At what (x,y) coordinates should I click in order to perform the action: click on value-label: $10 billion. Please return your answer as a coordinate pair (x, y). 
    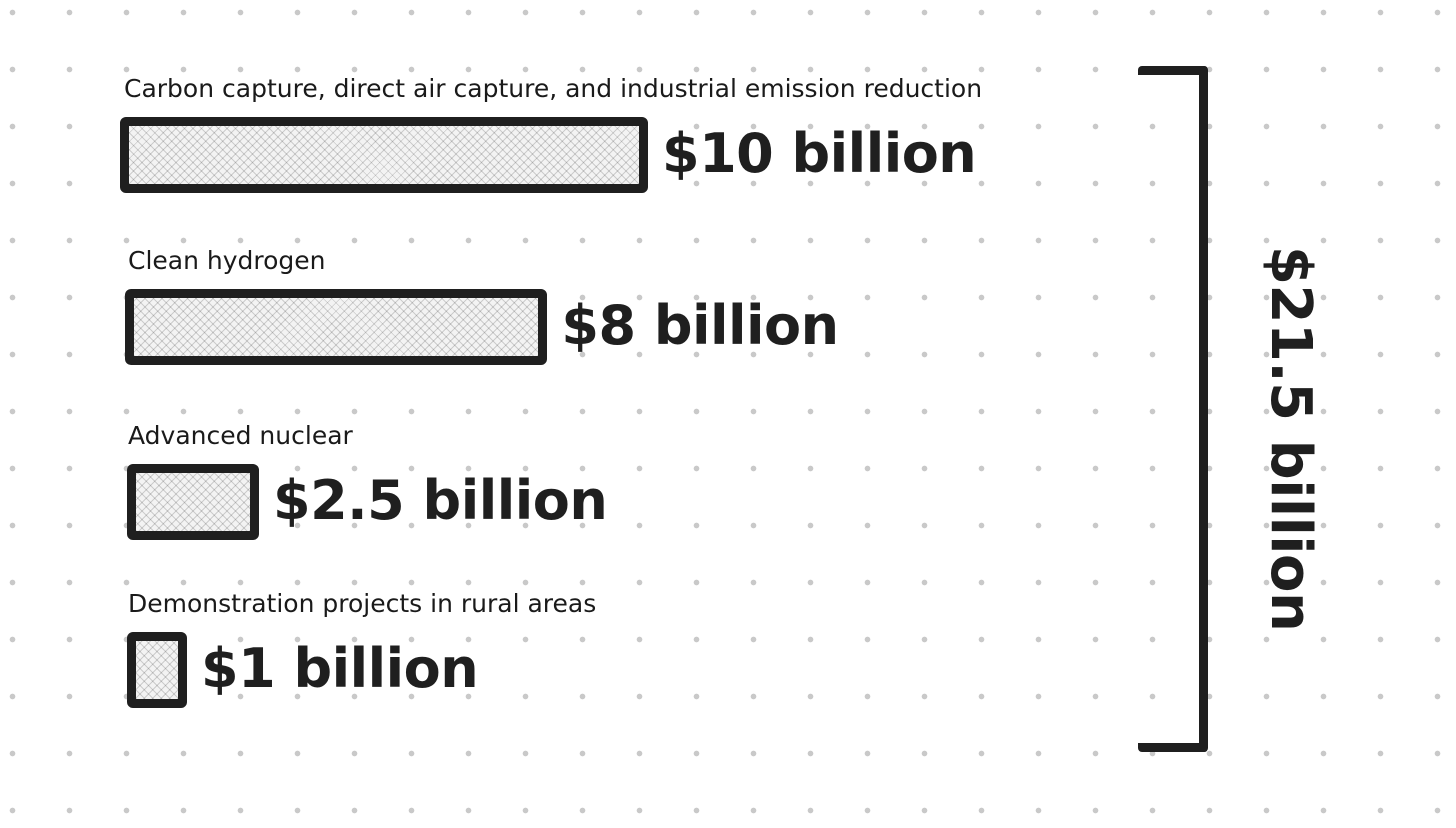
    Looking at the image, I should click on (819, 153).